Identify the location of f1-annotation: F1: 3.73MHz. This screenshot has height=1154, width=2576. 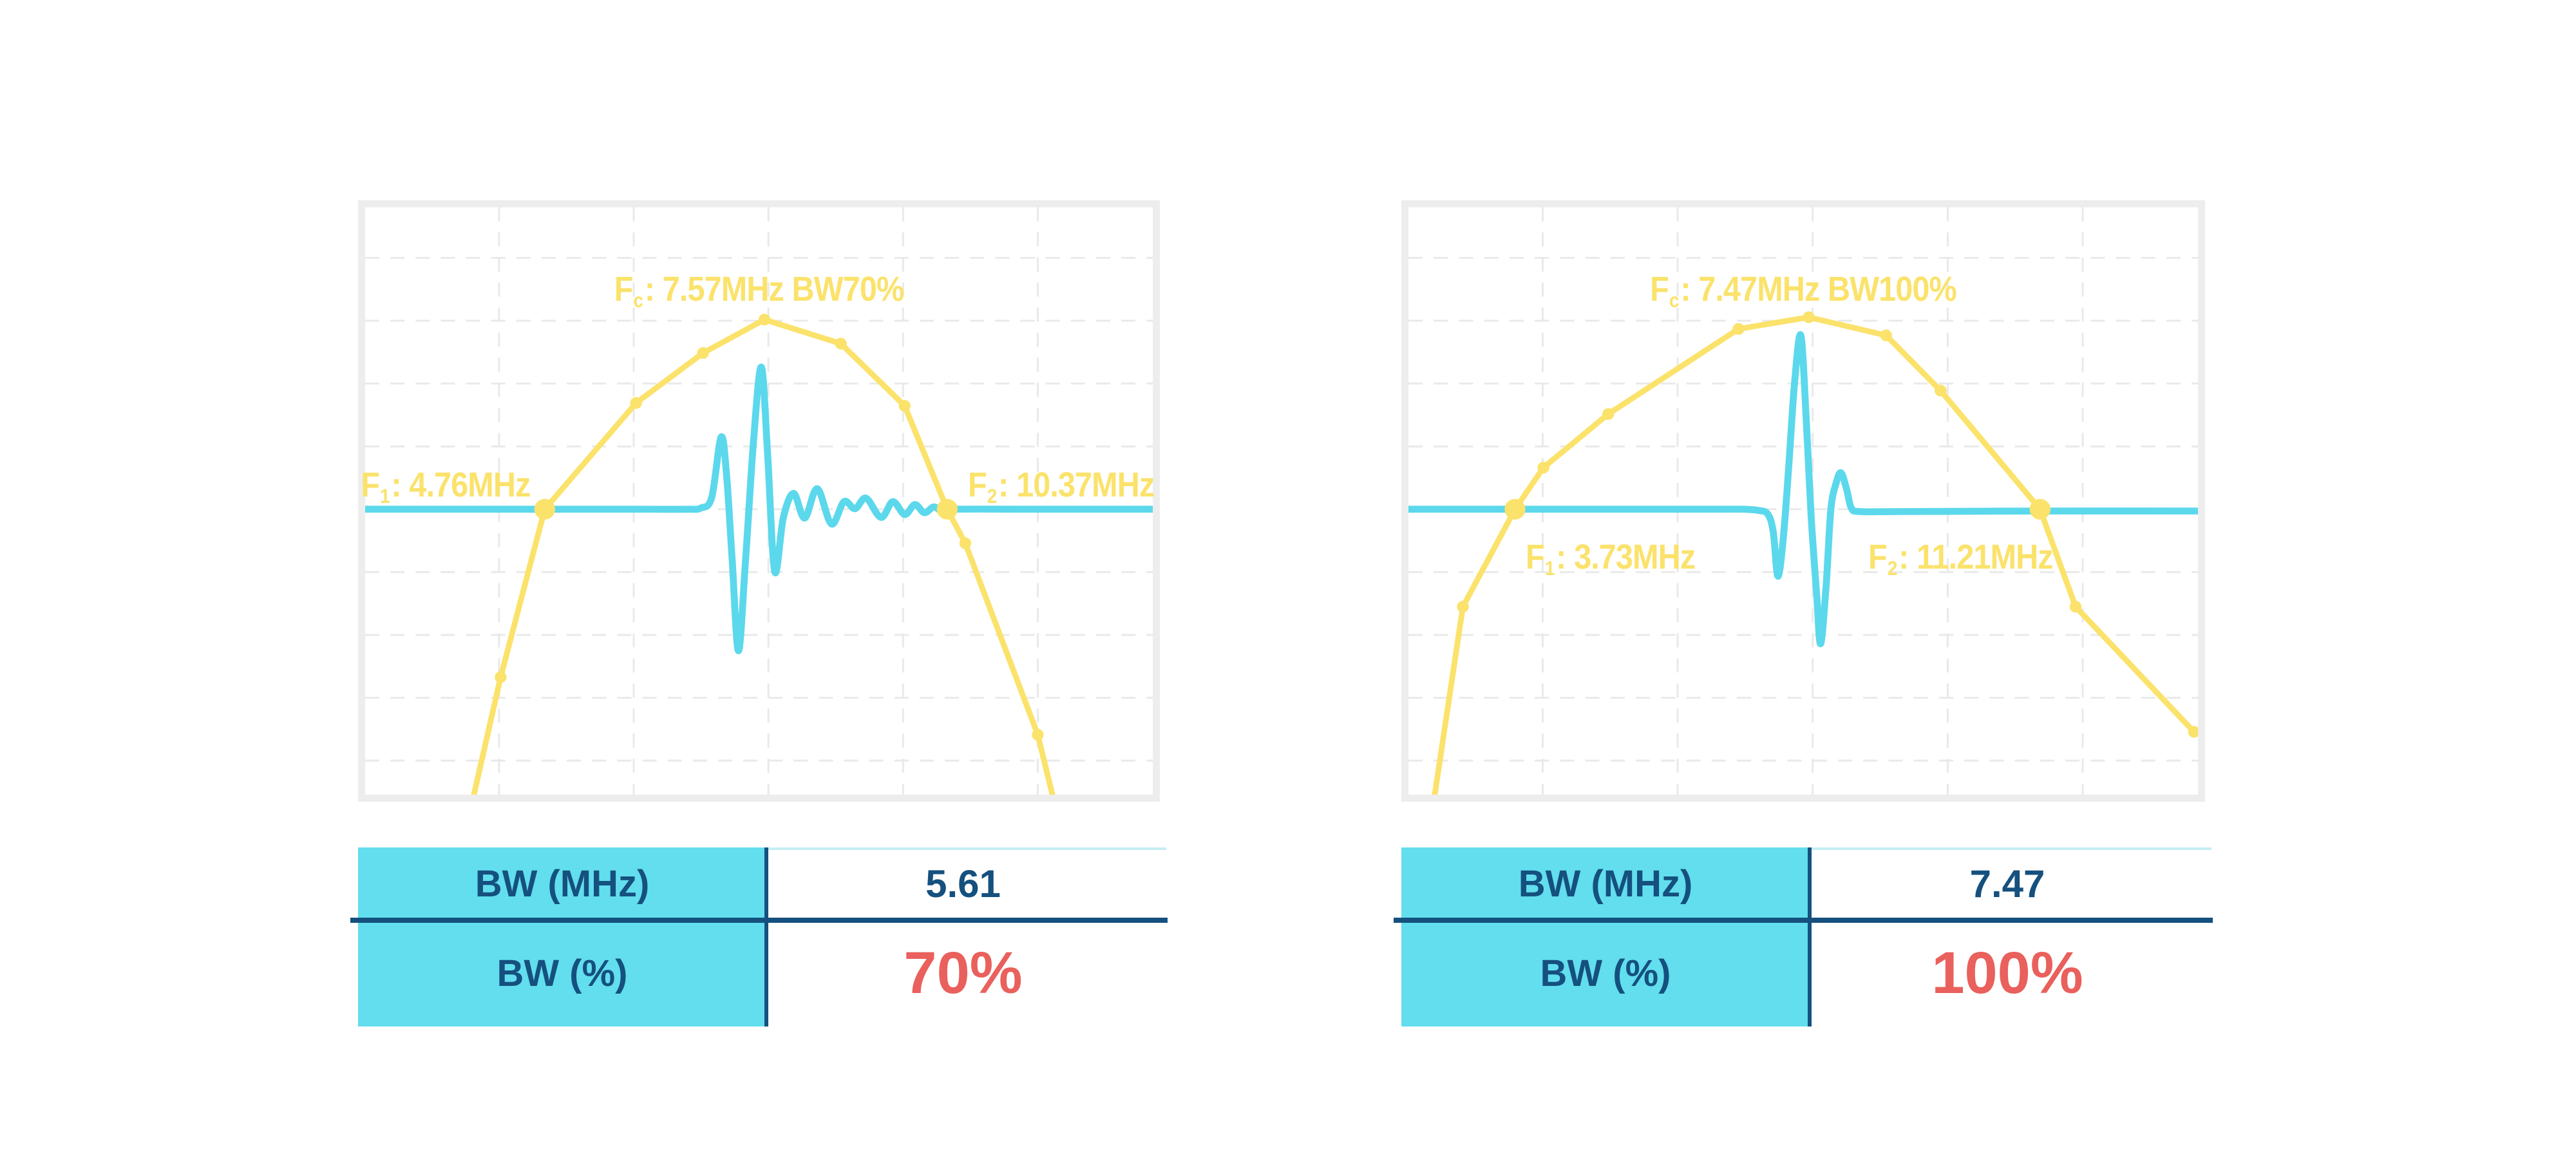
(1611, 558).